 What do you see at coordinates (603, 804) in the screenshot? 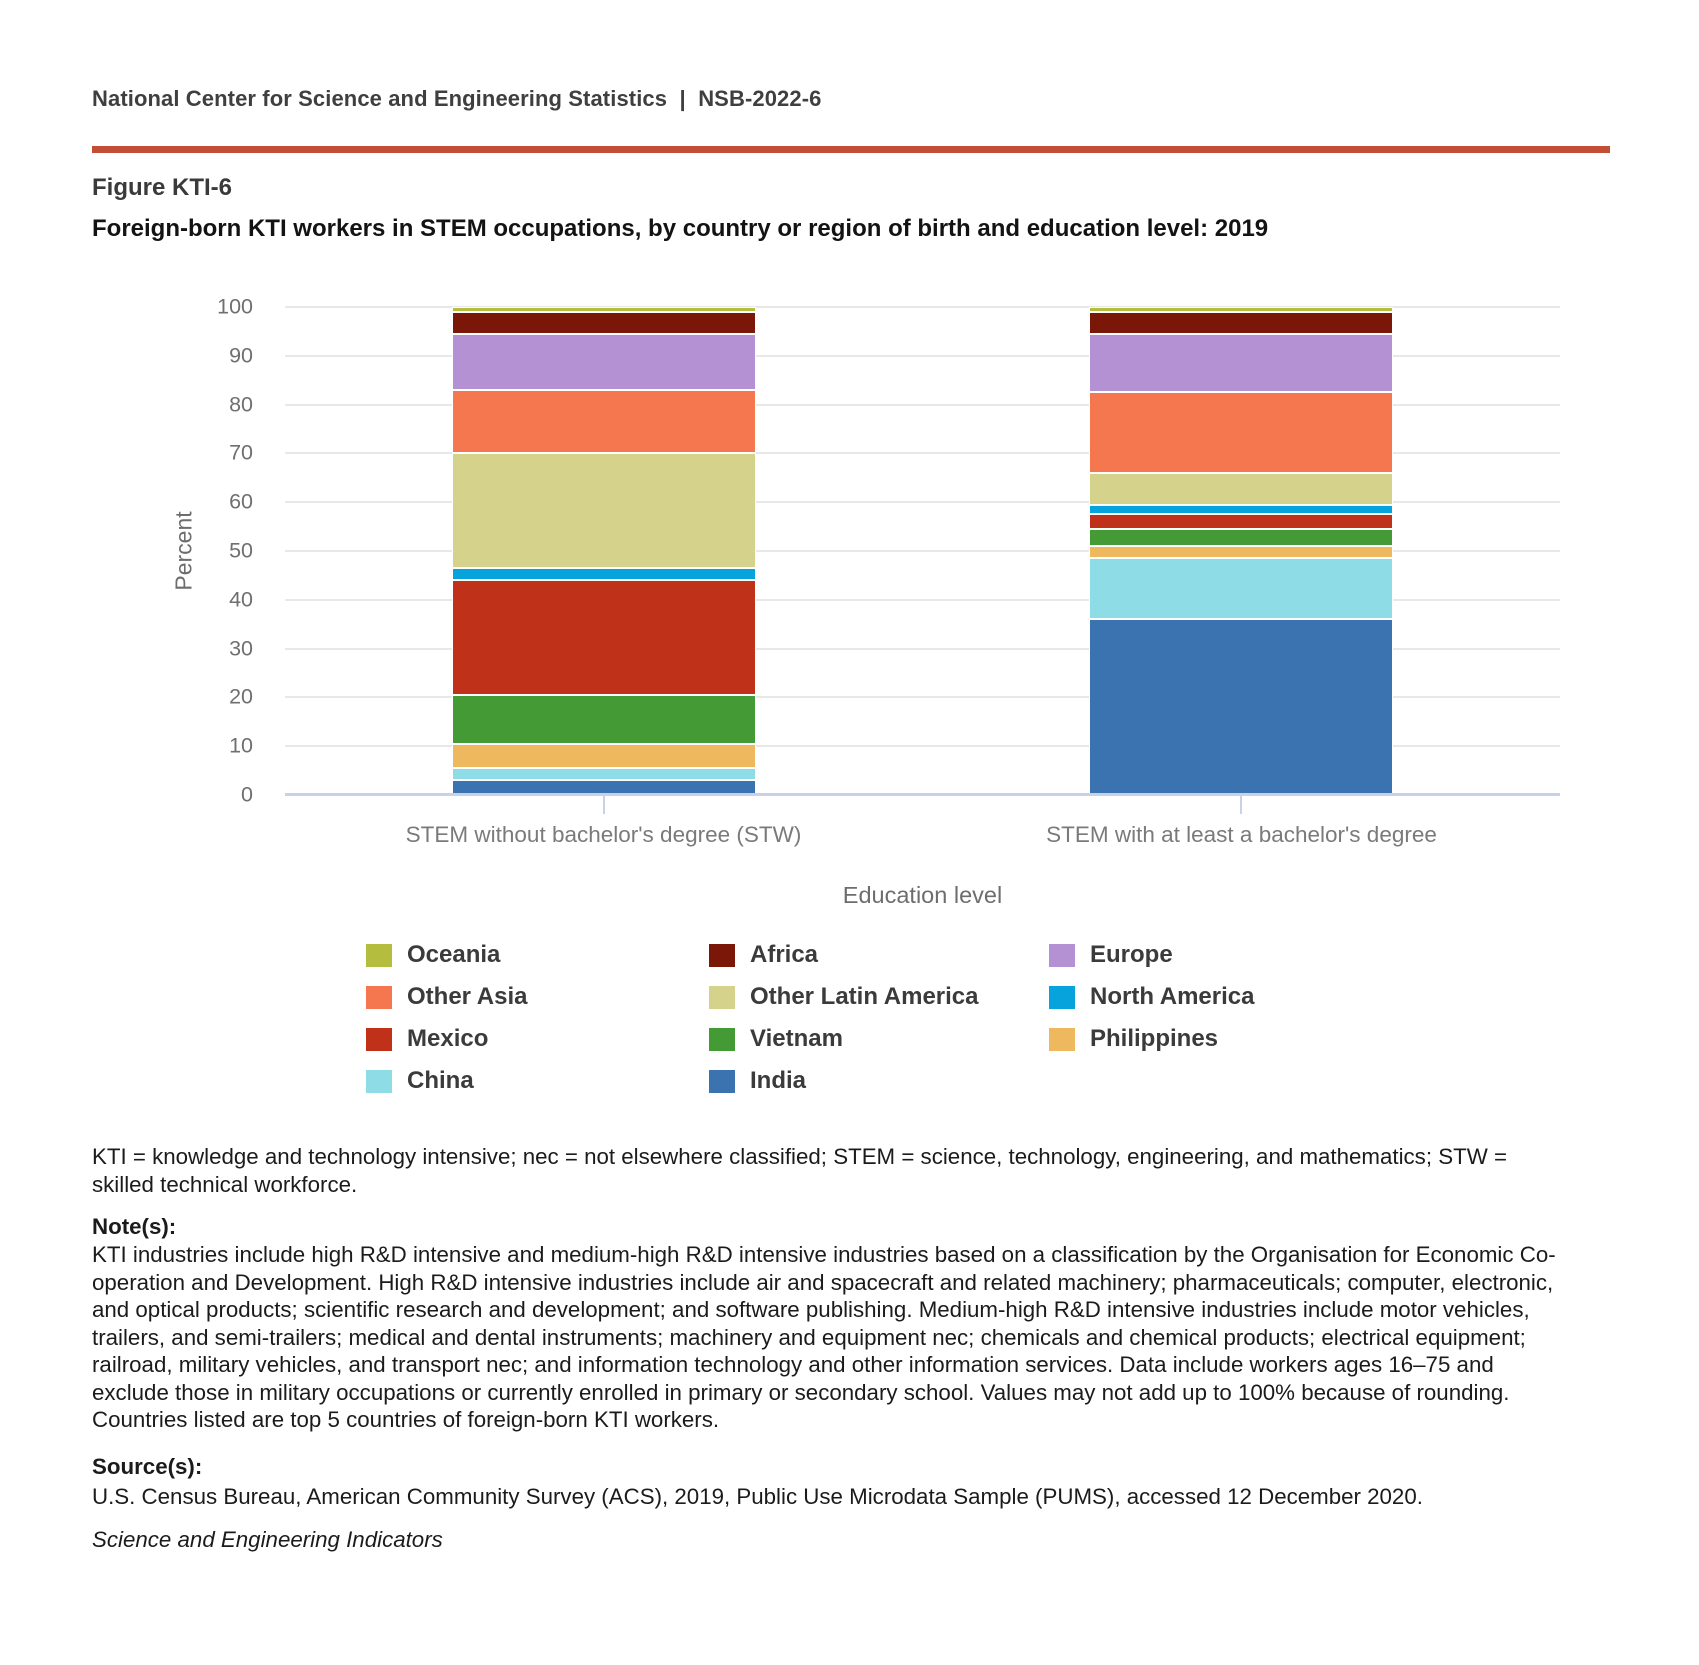
I see `x-axis-tick-stem-without-bachelor-s-degree-stw` at bounding box center [603, 804].